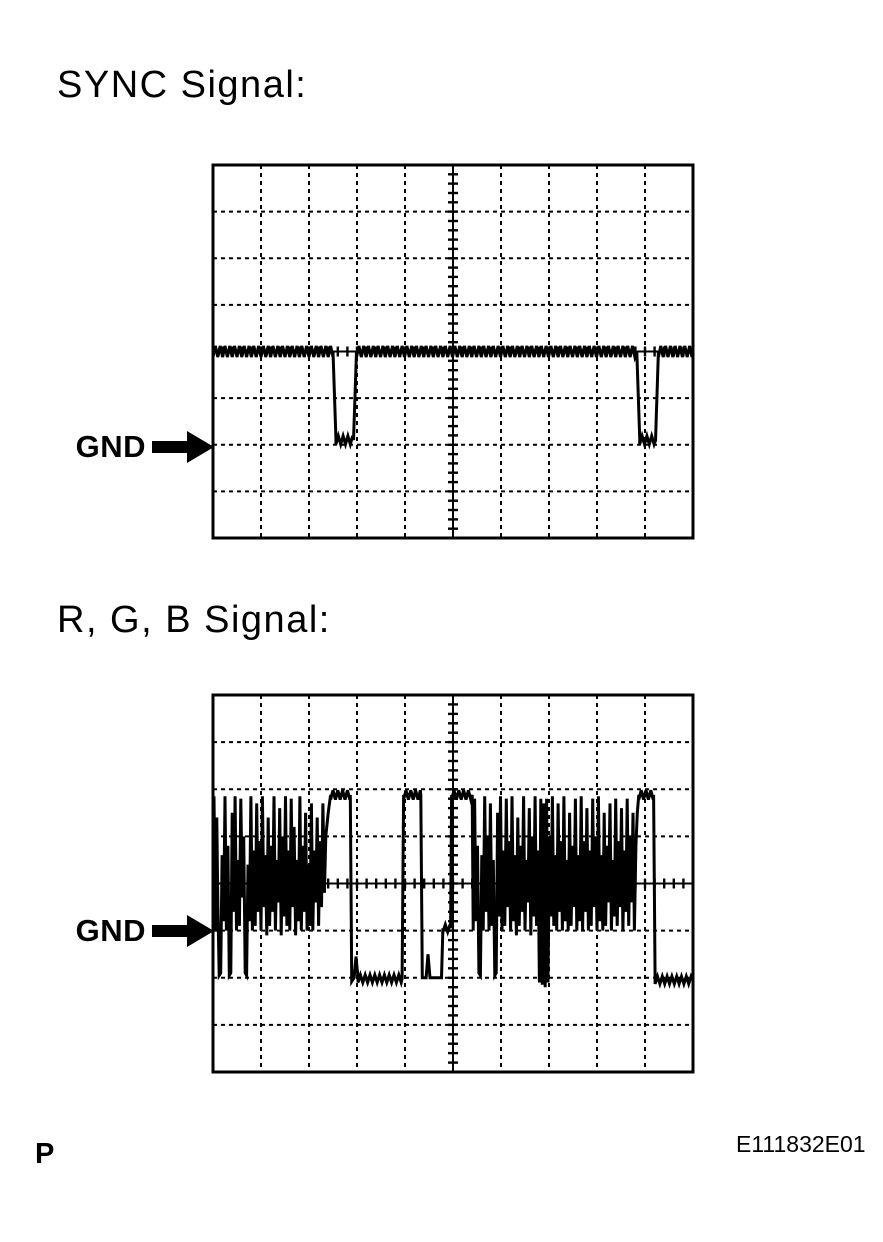  I want to click on gnd-annotation-sync: GND, so click(143, 447).